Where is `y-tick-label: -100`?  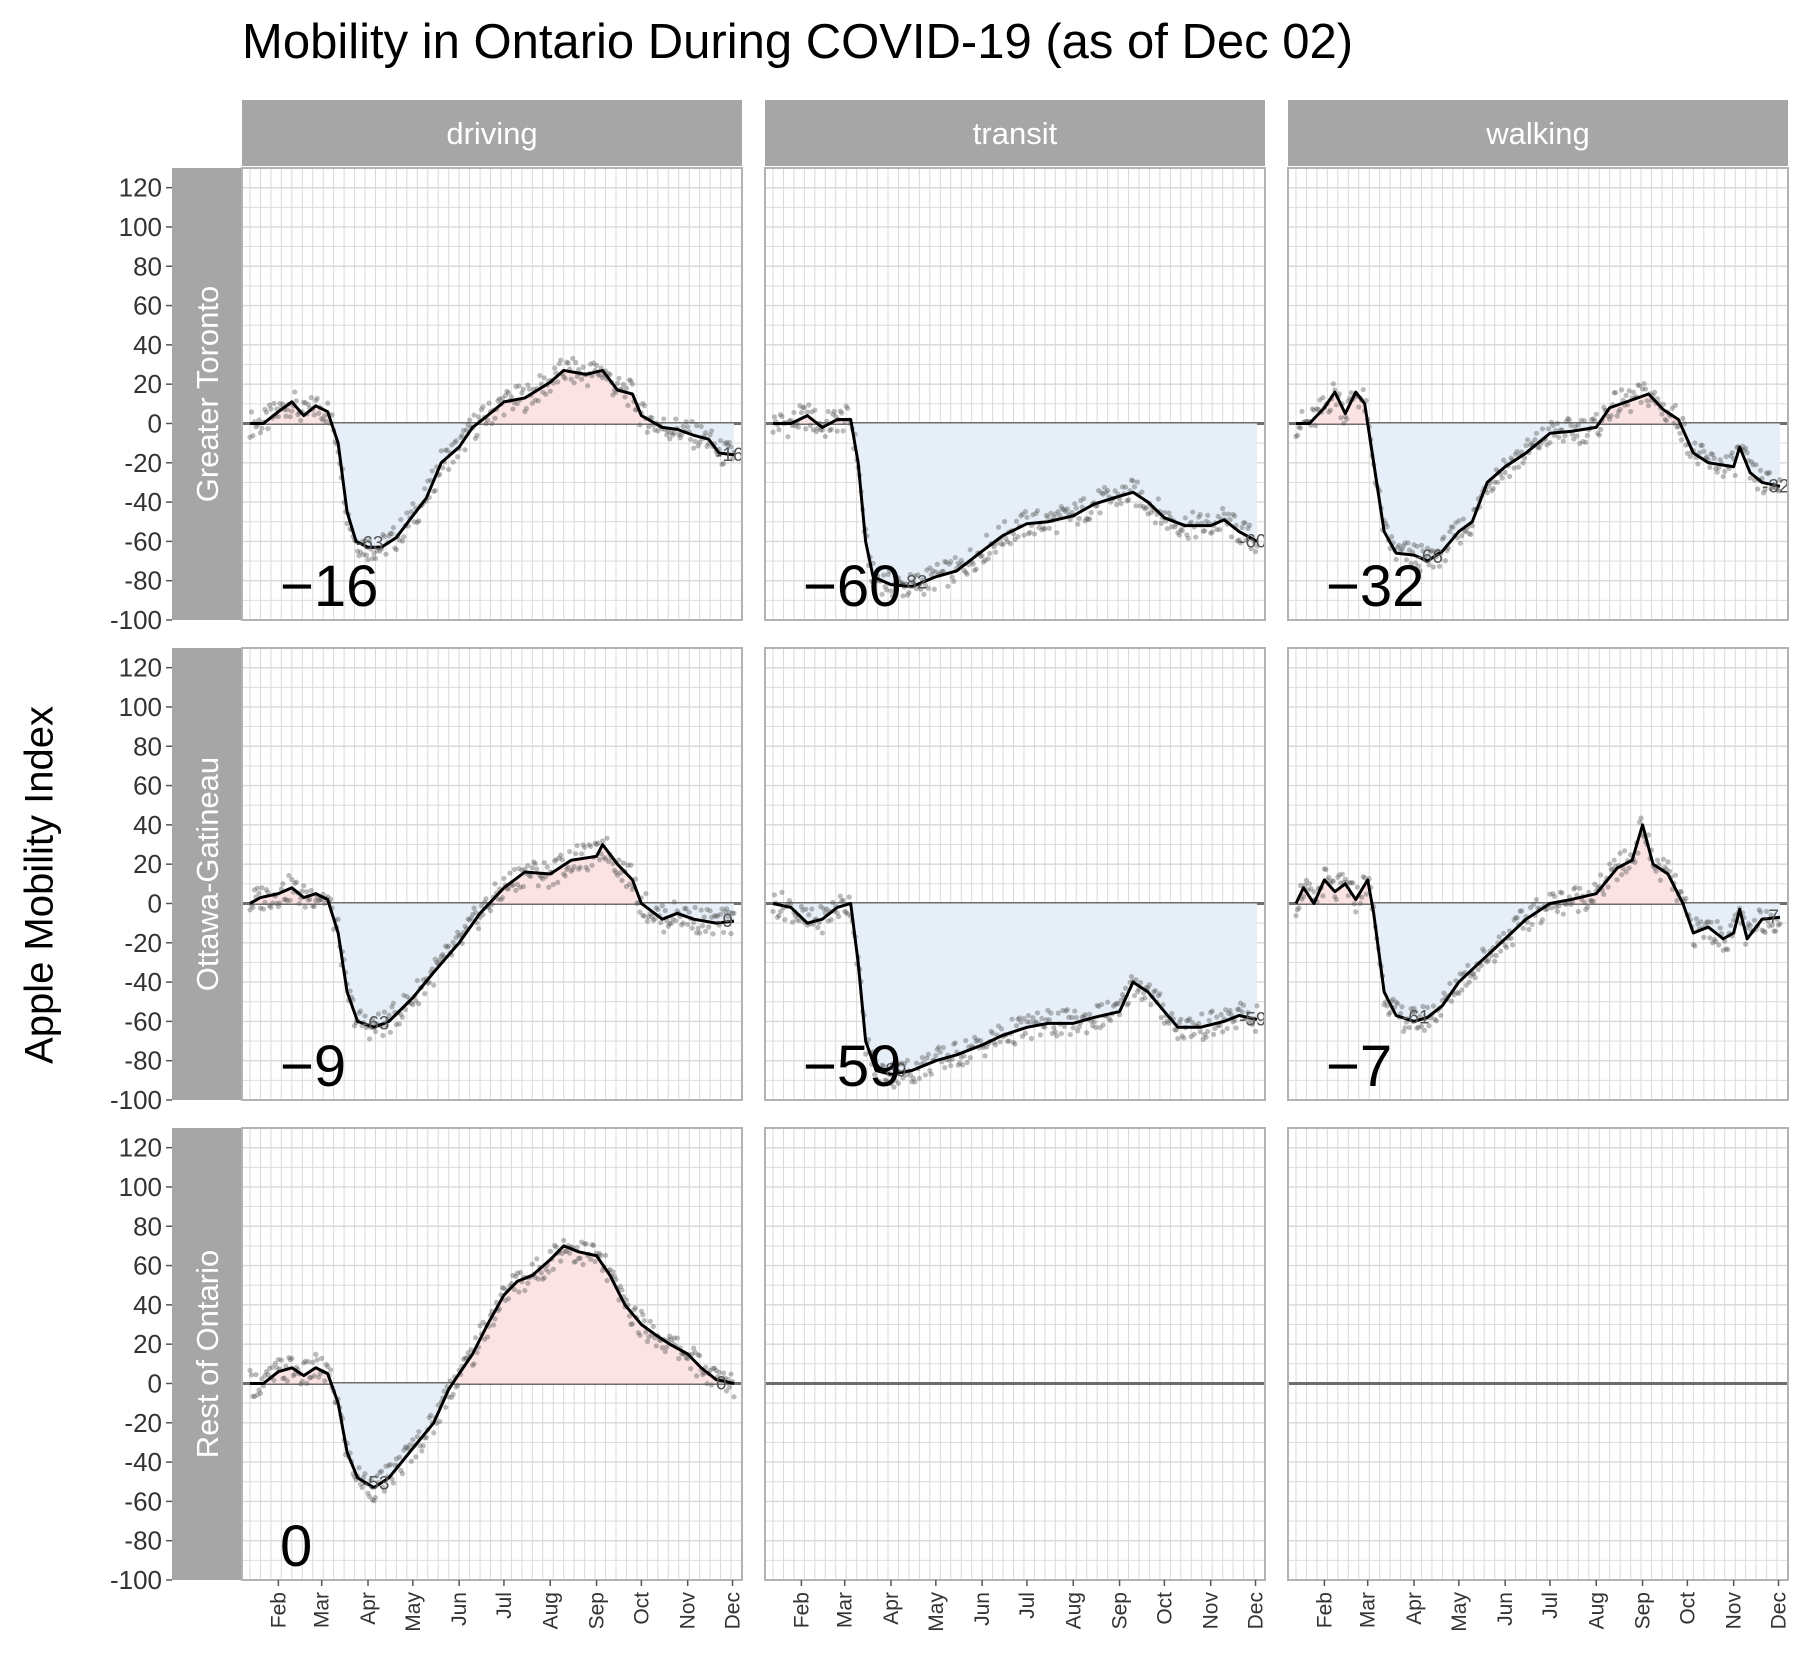 y-tick-label: -100 is located at coordinates (136, 1100).